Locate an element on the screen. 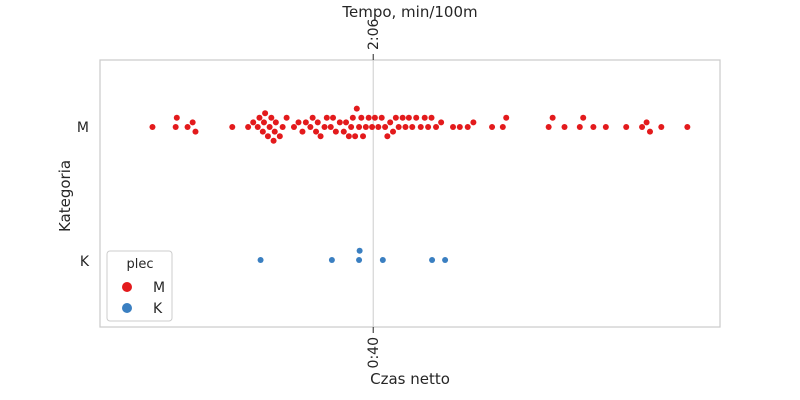 This screenshot has height=400, width=800. legend-title: plec is located at coordinates (139, 264).